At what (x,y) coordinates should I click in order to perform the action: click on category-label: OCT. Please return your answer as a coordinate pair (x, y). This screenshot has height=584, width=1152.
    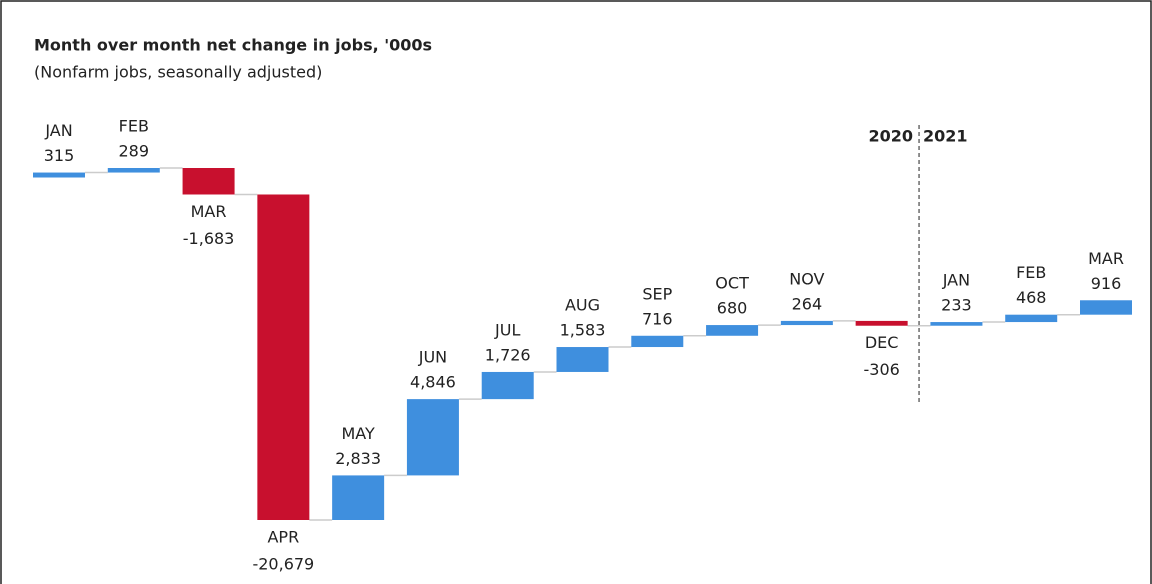
    Looking at the image, I should click on (732, 283).